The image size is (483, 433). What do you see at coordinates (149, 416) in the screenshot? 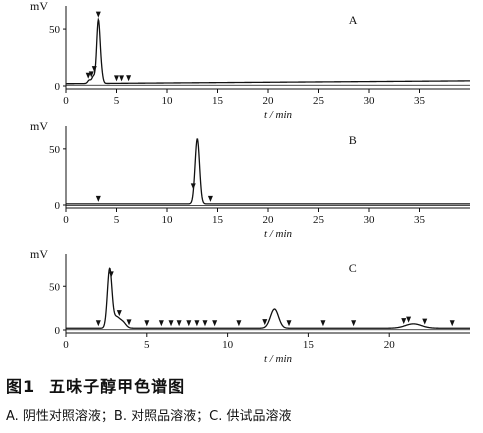
I see `figure-legend: A. 阴性对照溶液；B. 对照品溶液；C. 供试品溶液` at bounding box center [149, 416].